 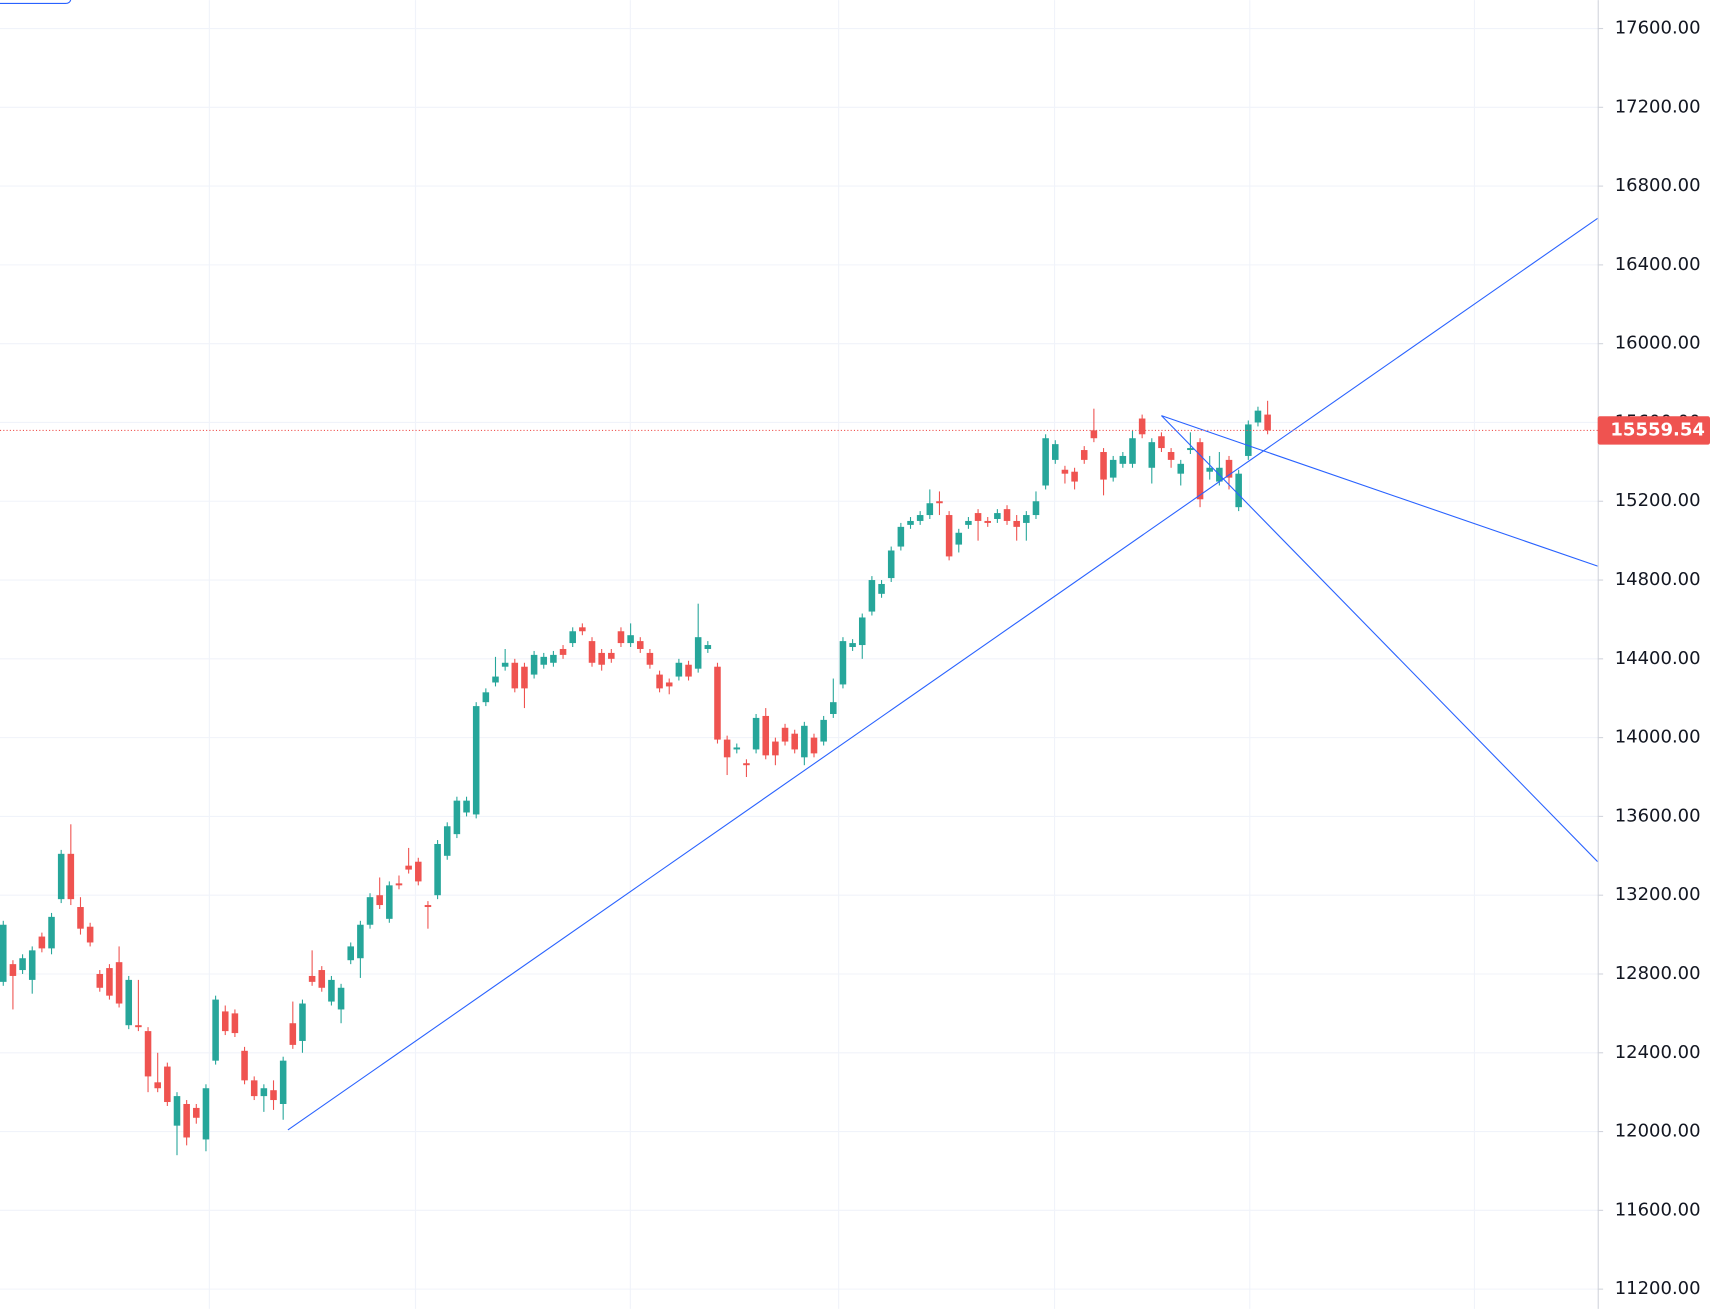 What do you see at coordinates (1658, 1209) in the screenshot?
I see `y-tick-label: 11600.00` at bounding box center [1658, 1209].